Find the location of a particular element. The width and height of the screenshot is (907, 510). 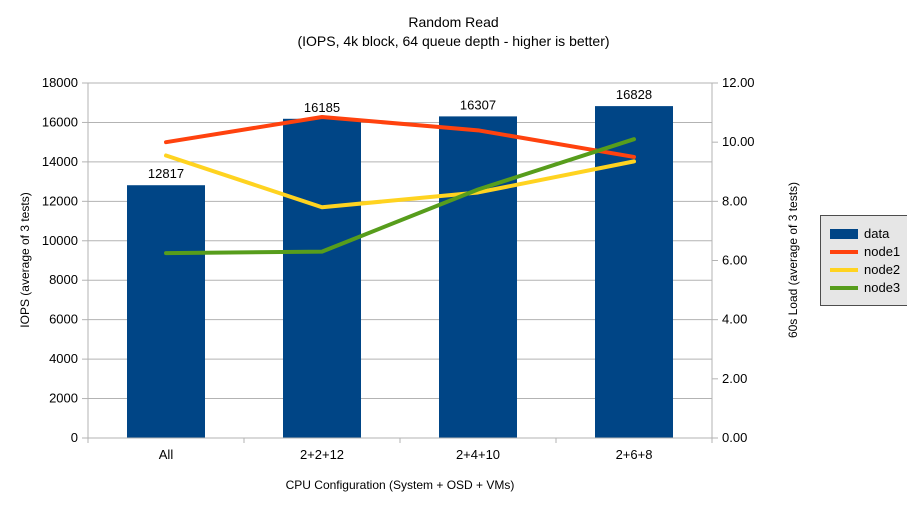

legend-item-data: data is located at coordinates (865, 233).